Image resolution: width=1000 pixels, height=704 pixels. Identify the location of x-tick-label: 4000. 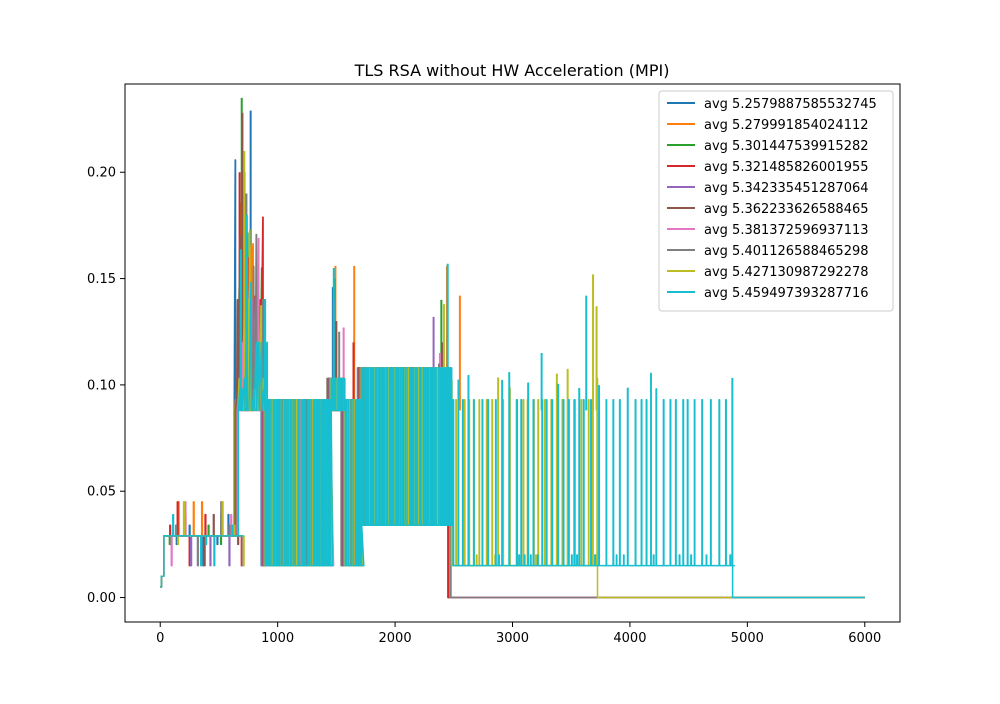
(629, 638).